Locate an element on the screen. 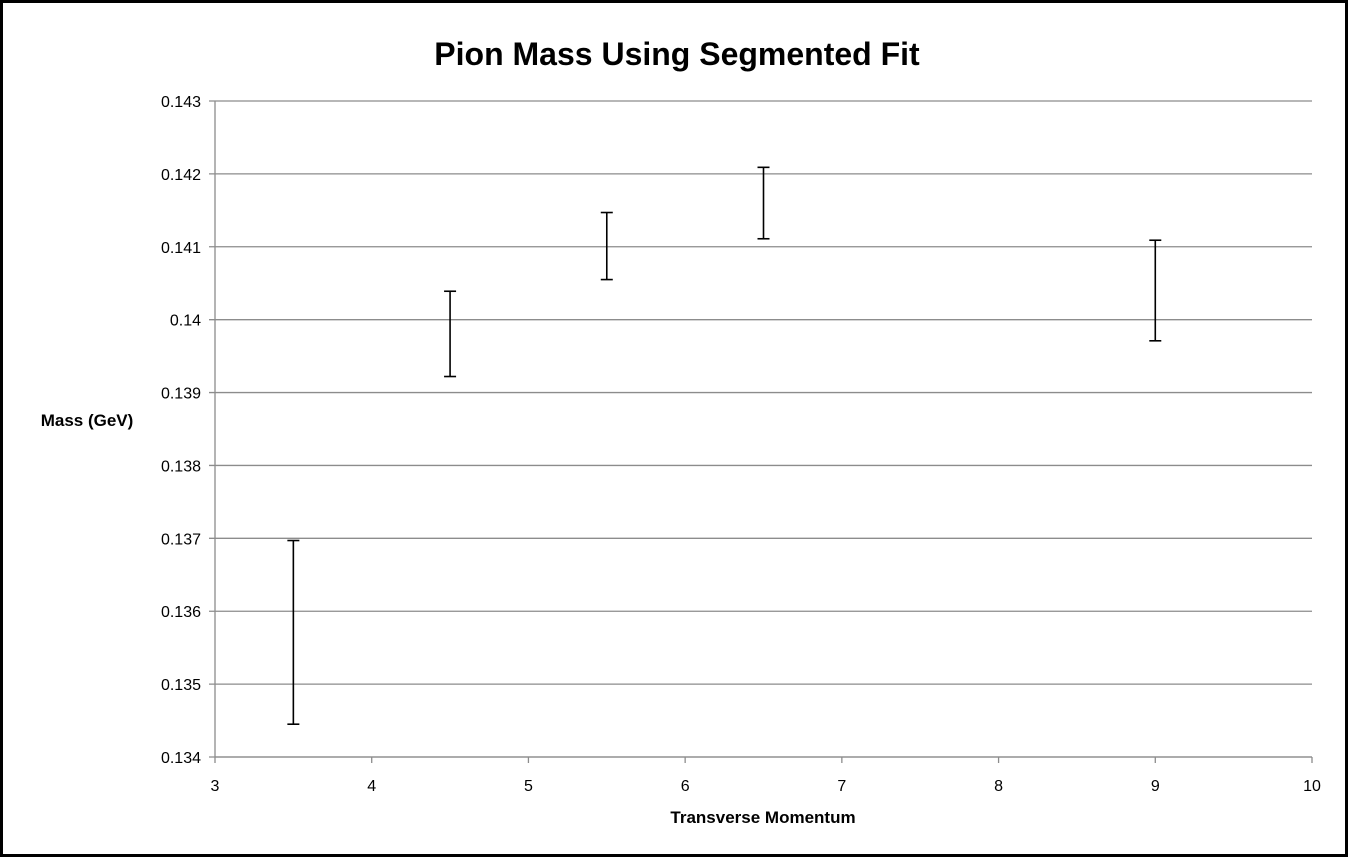 The height and width of the screenshot is (860, 1348). y-tick-label: 0.142 is located at coordinates (181, 175).